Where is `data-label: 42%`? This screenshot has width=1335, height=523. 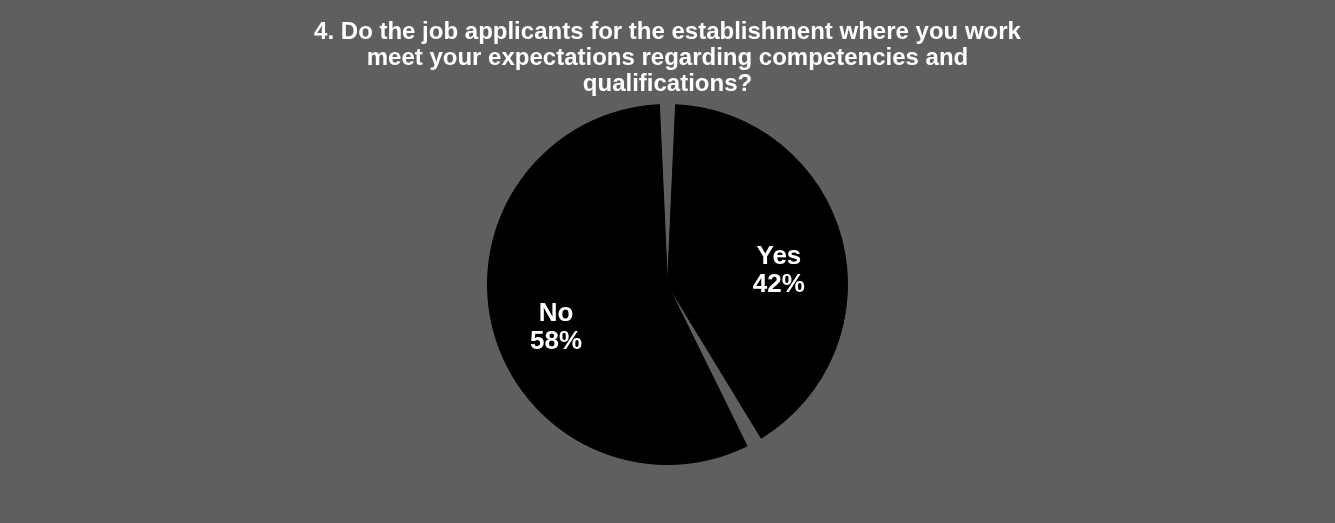
data-label: 42% is located at coordinates (778, 282).